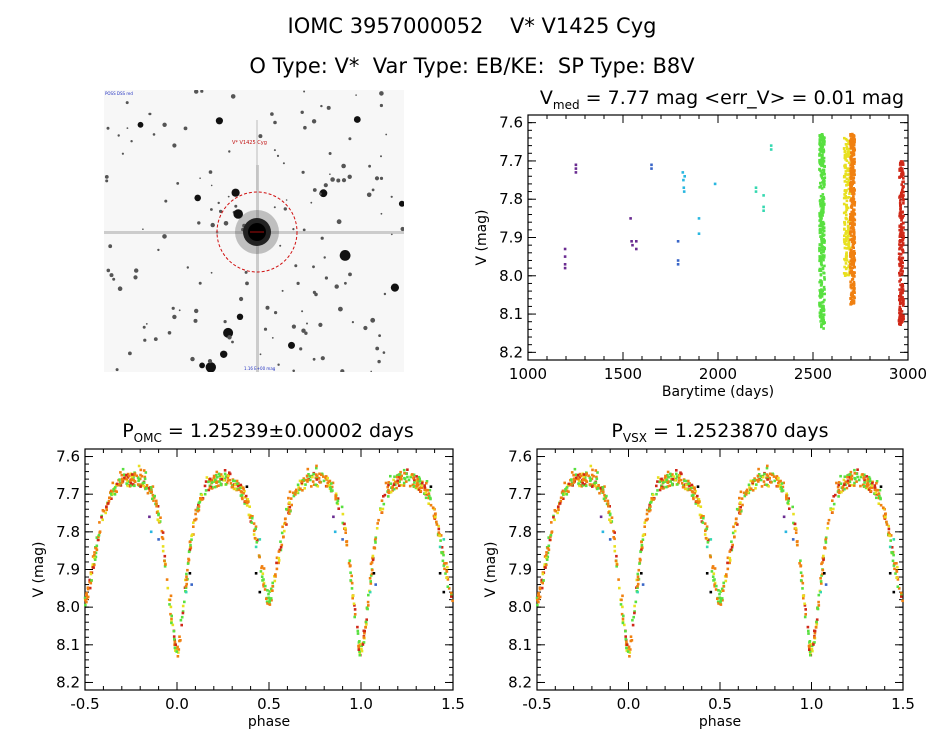 The width and height of the screenshot is (944, 747). What do you see at coordinates (520, 607) in the screenshot?
I see `y-tick-label: 8.0` at bounding box center [520, 607].